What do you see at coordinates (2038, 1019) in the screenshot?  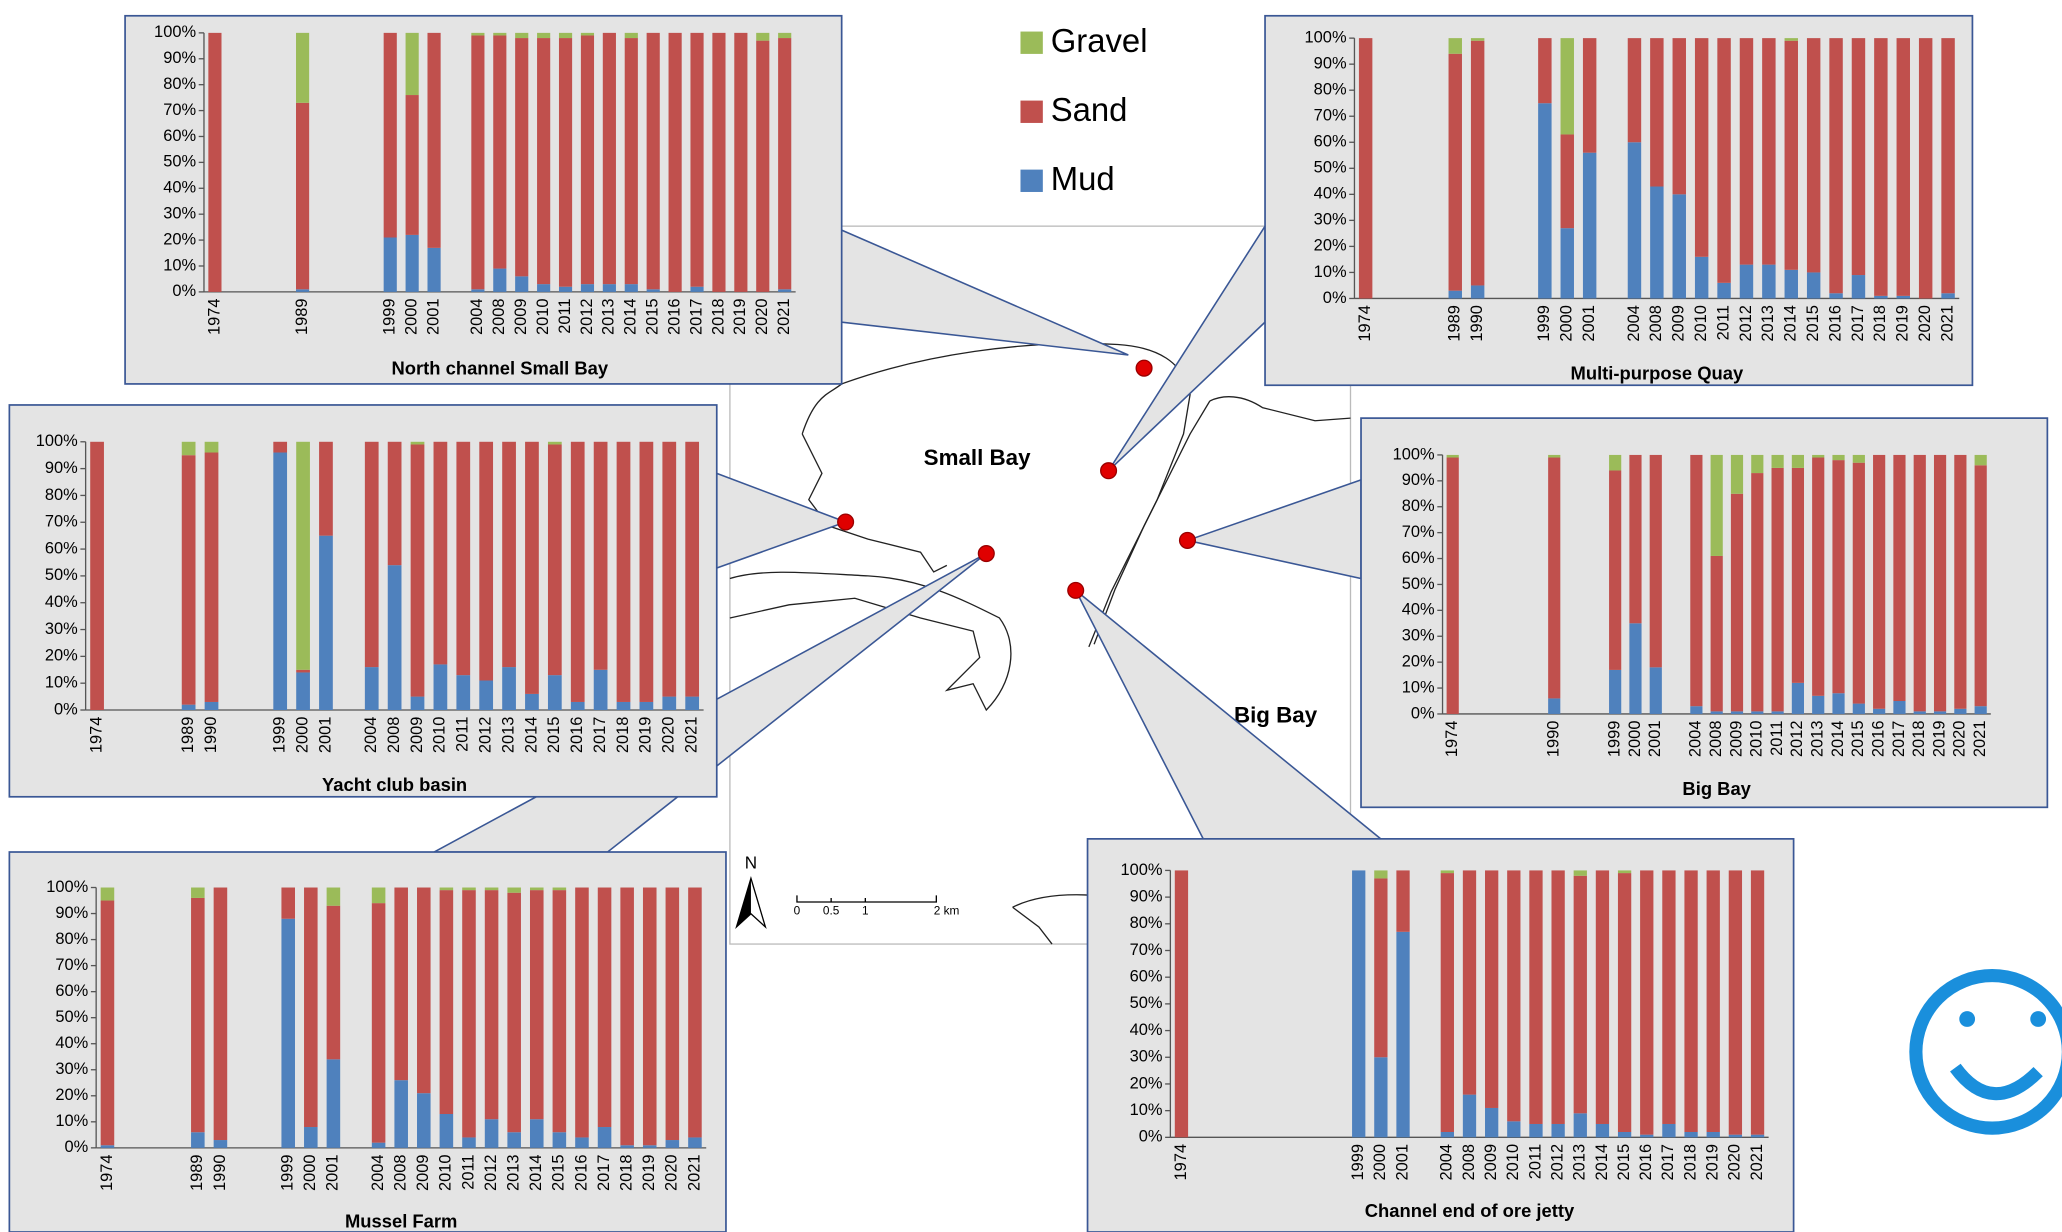 I see `smiley-eye` at bounding box center [2038, 1019].